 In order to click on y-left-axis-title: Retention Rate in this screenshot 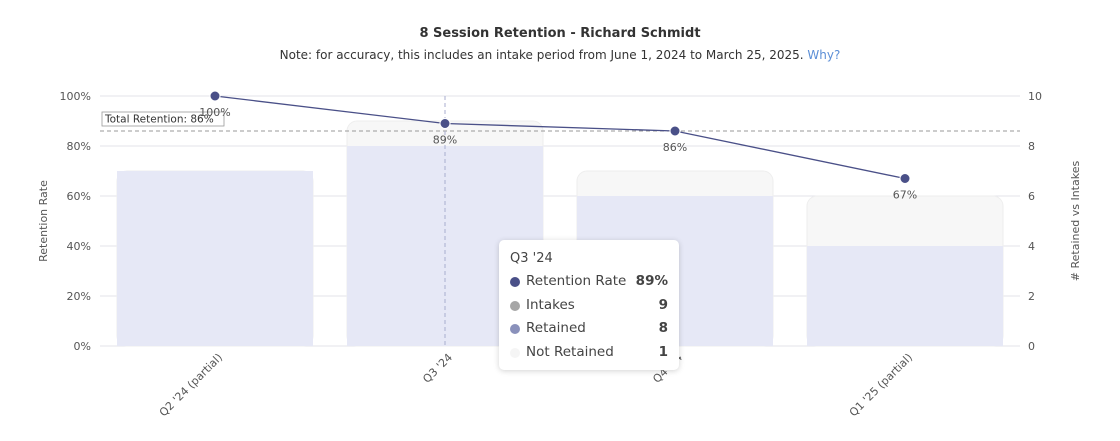, I will do `click(43, 221)`.